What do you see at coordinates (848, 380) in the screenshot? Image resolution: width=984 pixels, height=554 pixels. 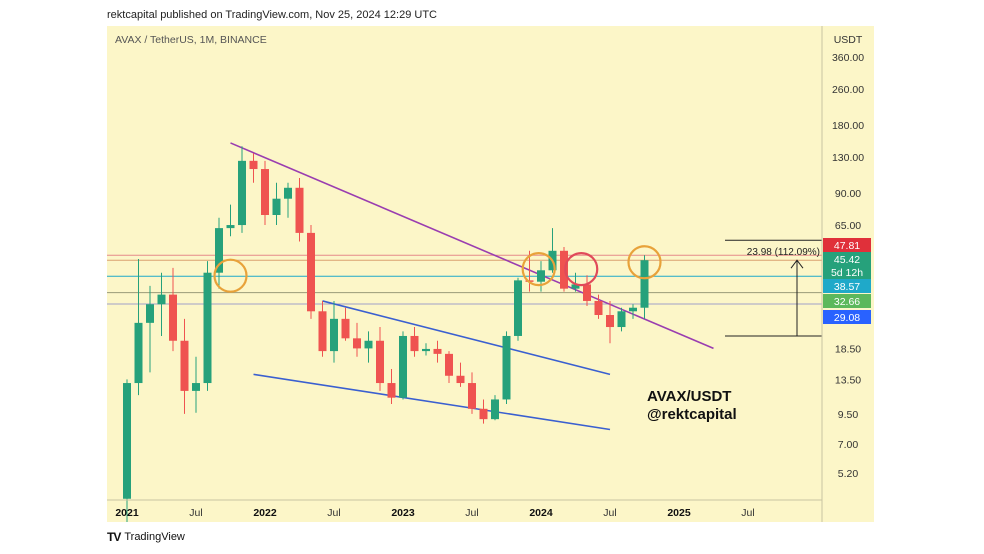 I see `y-tick-label: 13.50` at bounding box center [848, 380].